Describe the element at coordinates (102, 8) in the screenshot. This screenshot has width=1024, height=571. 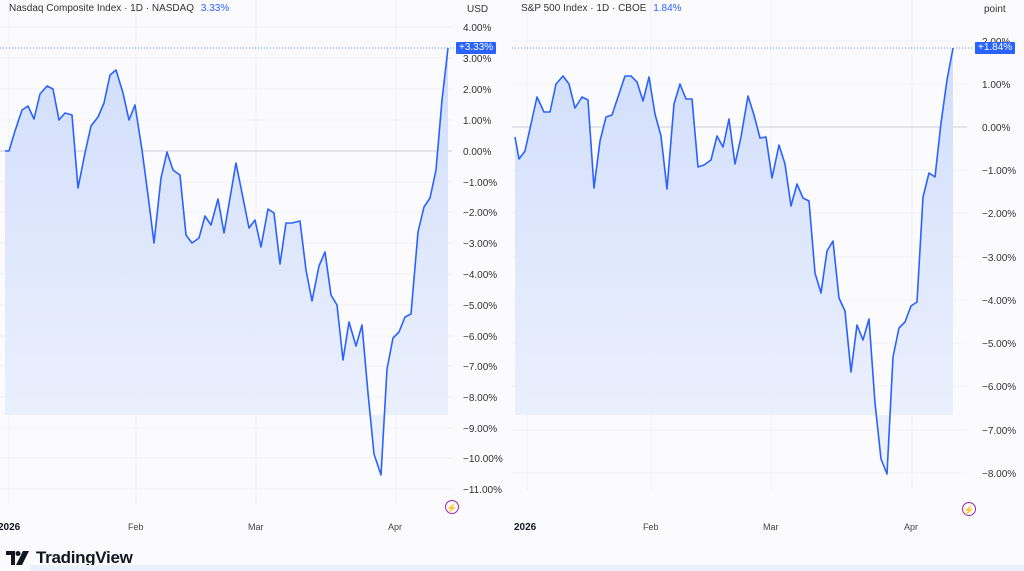
I see `symbol-title: Nasdaq Composite Index · 1D · NASDAQ` at that location.